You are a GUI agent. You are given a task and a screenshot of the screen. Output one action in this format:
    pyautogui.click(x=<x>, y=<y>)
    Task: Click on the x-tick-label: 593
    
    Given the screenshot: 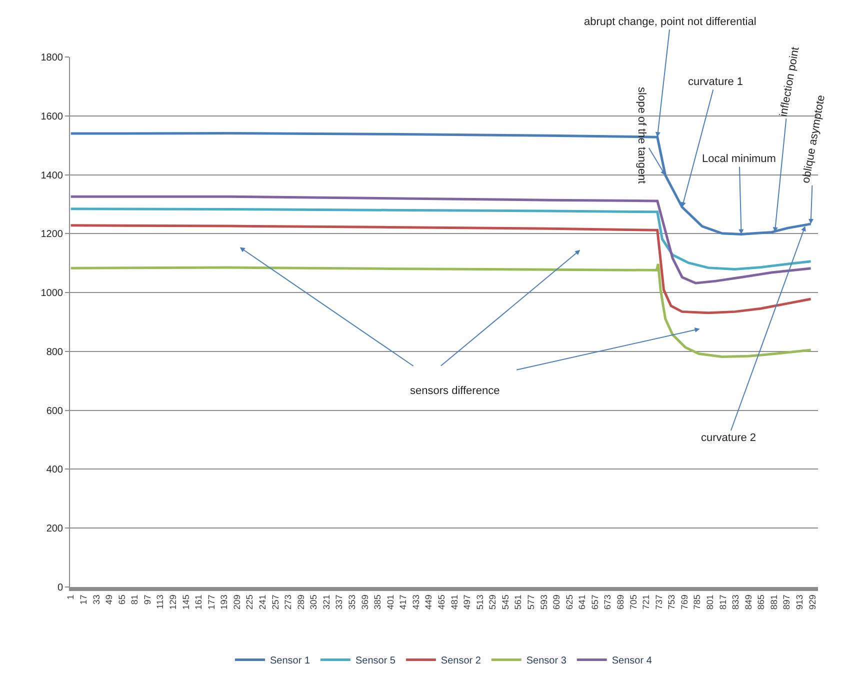 What is the action you would take?
    pyautogui.click(x=543, y=602)
    